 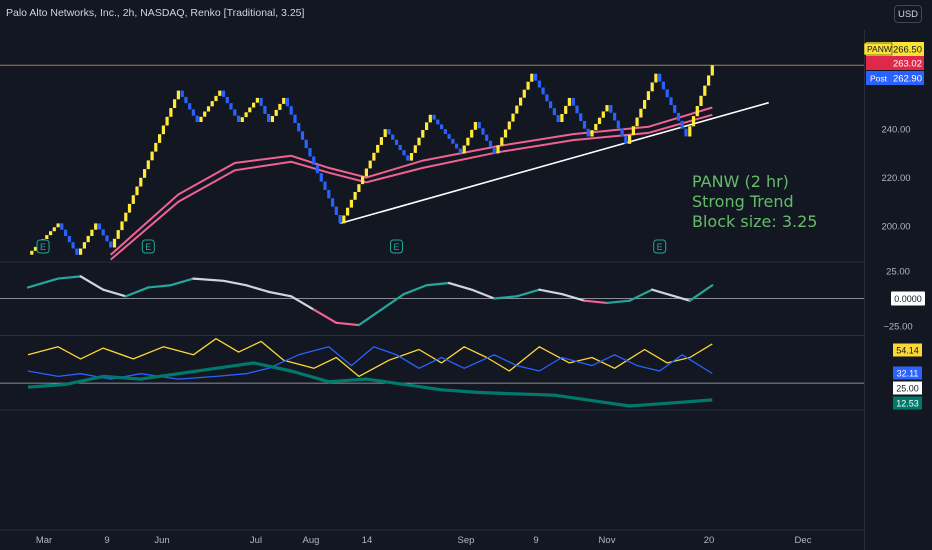 I want to click on minus-di-value-label: 32.11, so click(x=908, y=374).